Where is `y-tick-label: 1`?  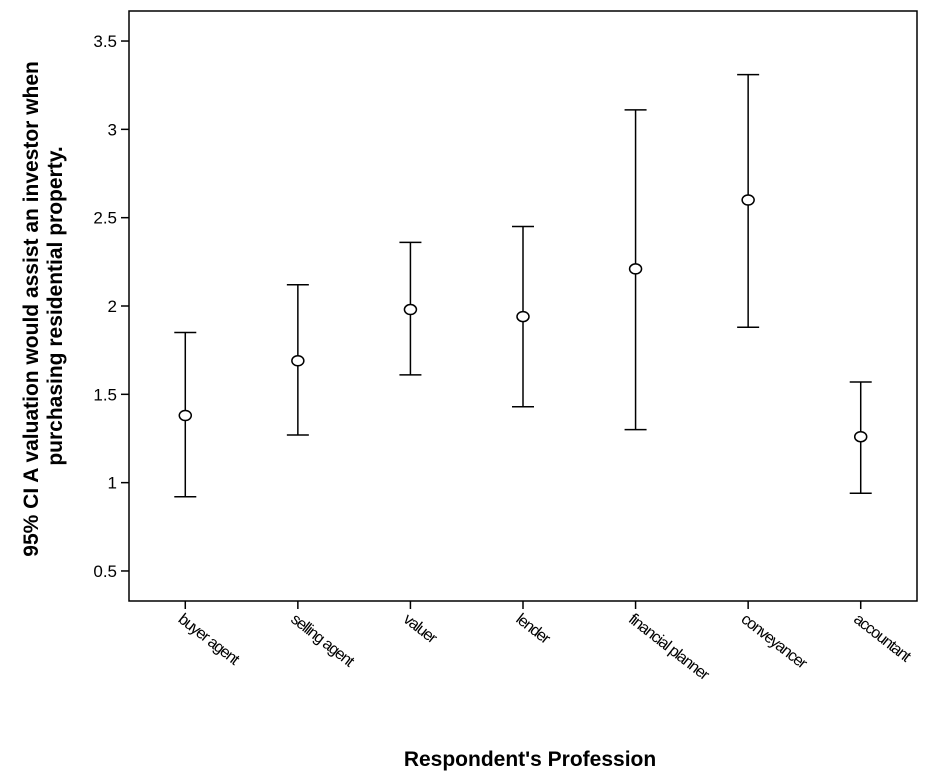
y-tick-label: 1 is located at coordinates (112, 483).